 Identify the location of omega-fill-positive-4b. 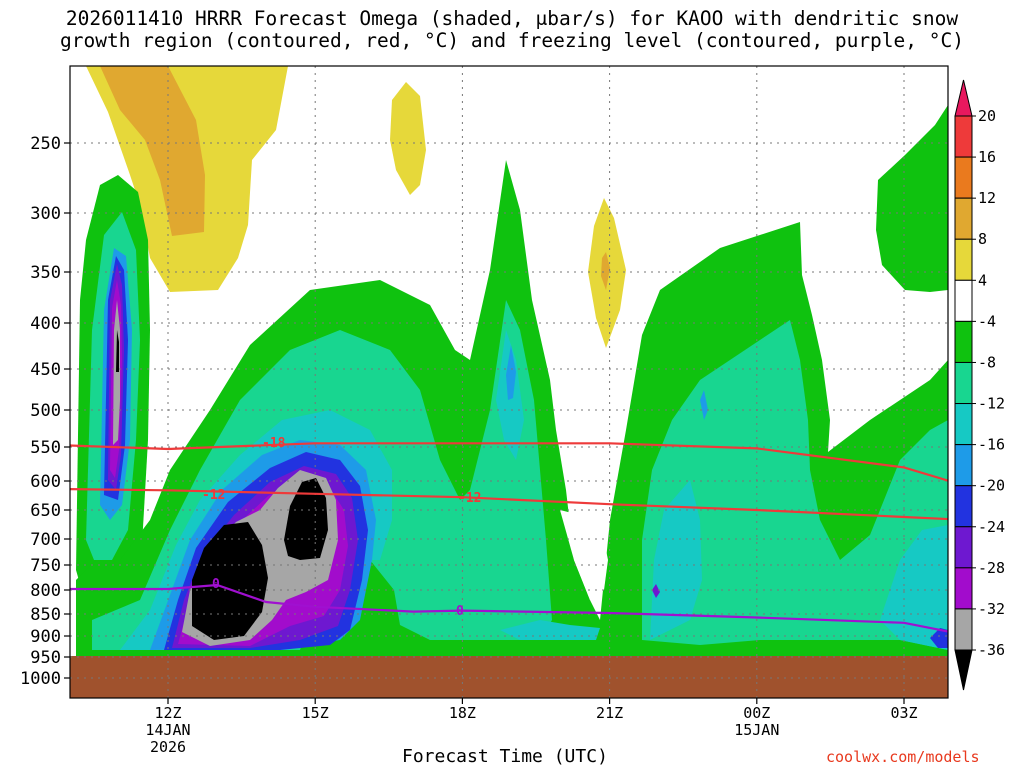
(408, 138).